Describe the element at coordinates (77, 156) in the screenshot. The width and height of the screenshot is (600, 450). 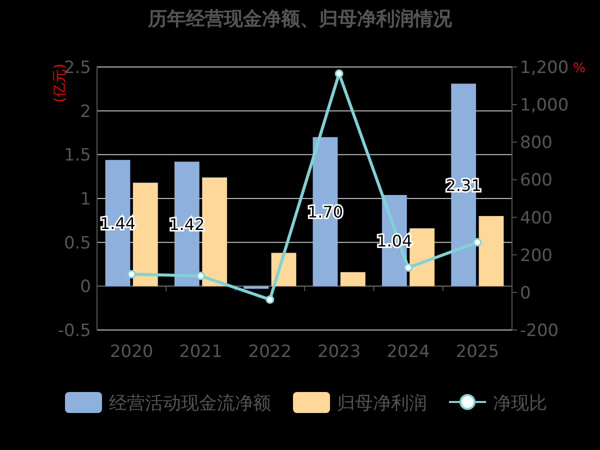
I see `y-tick-label: 1.5` at that location.